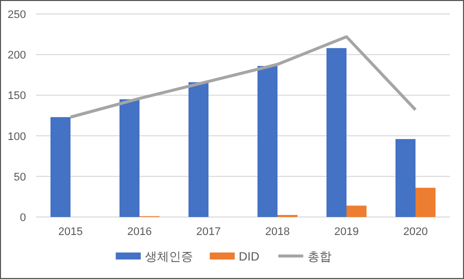 The image size is (464, 279). What do you see at coordinates (319, 257) in the screenshot?
I see `legend-label: 총합` at bounding box center [319, 257].